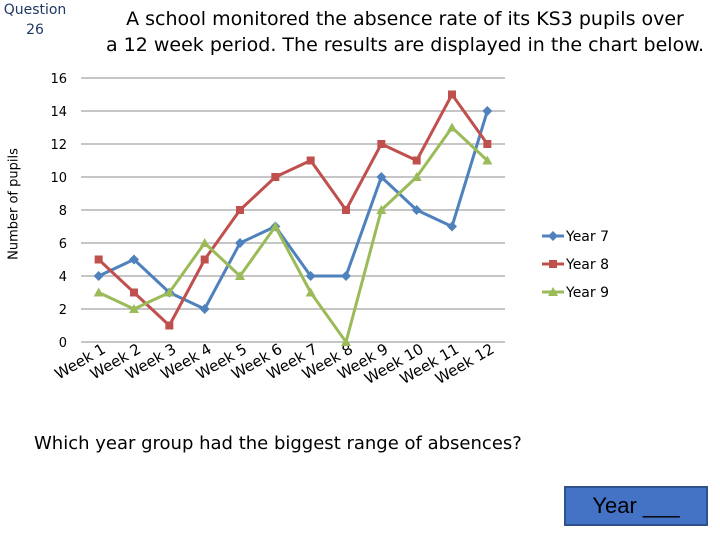 Image resolution: width=720 pixels, height=540 pixels. I want to click on legend: Year 7 Year 8 Year 9, so click(575, 265).